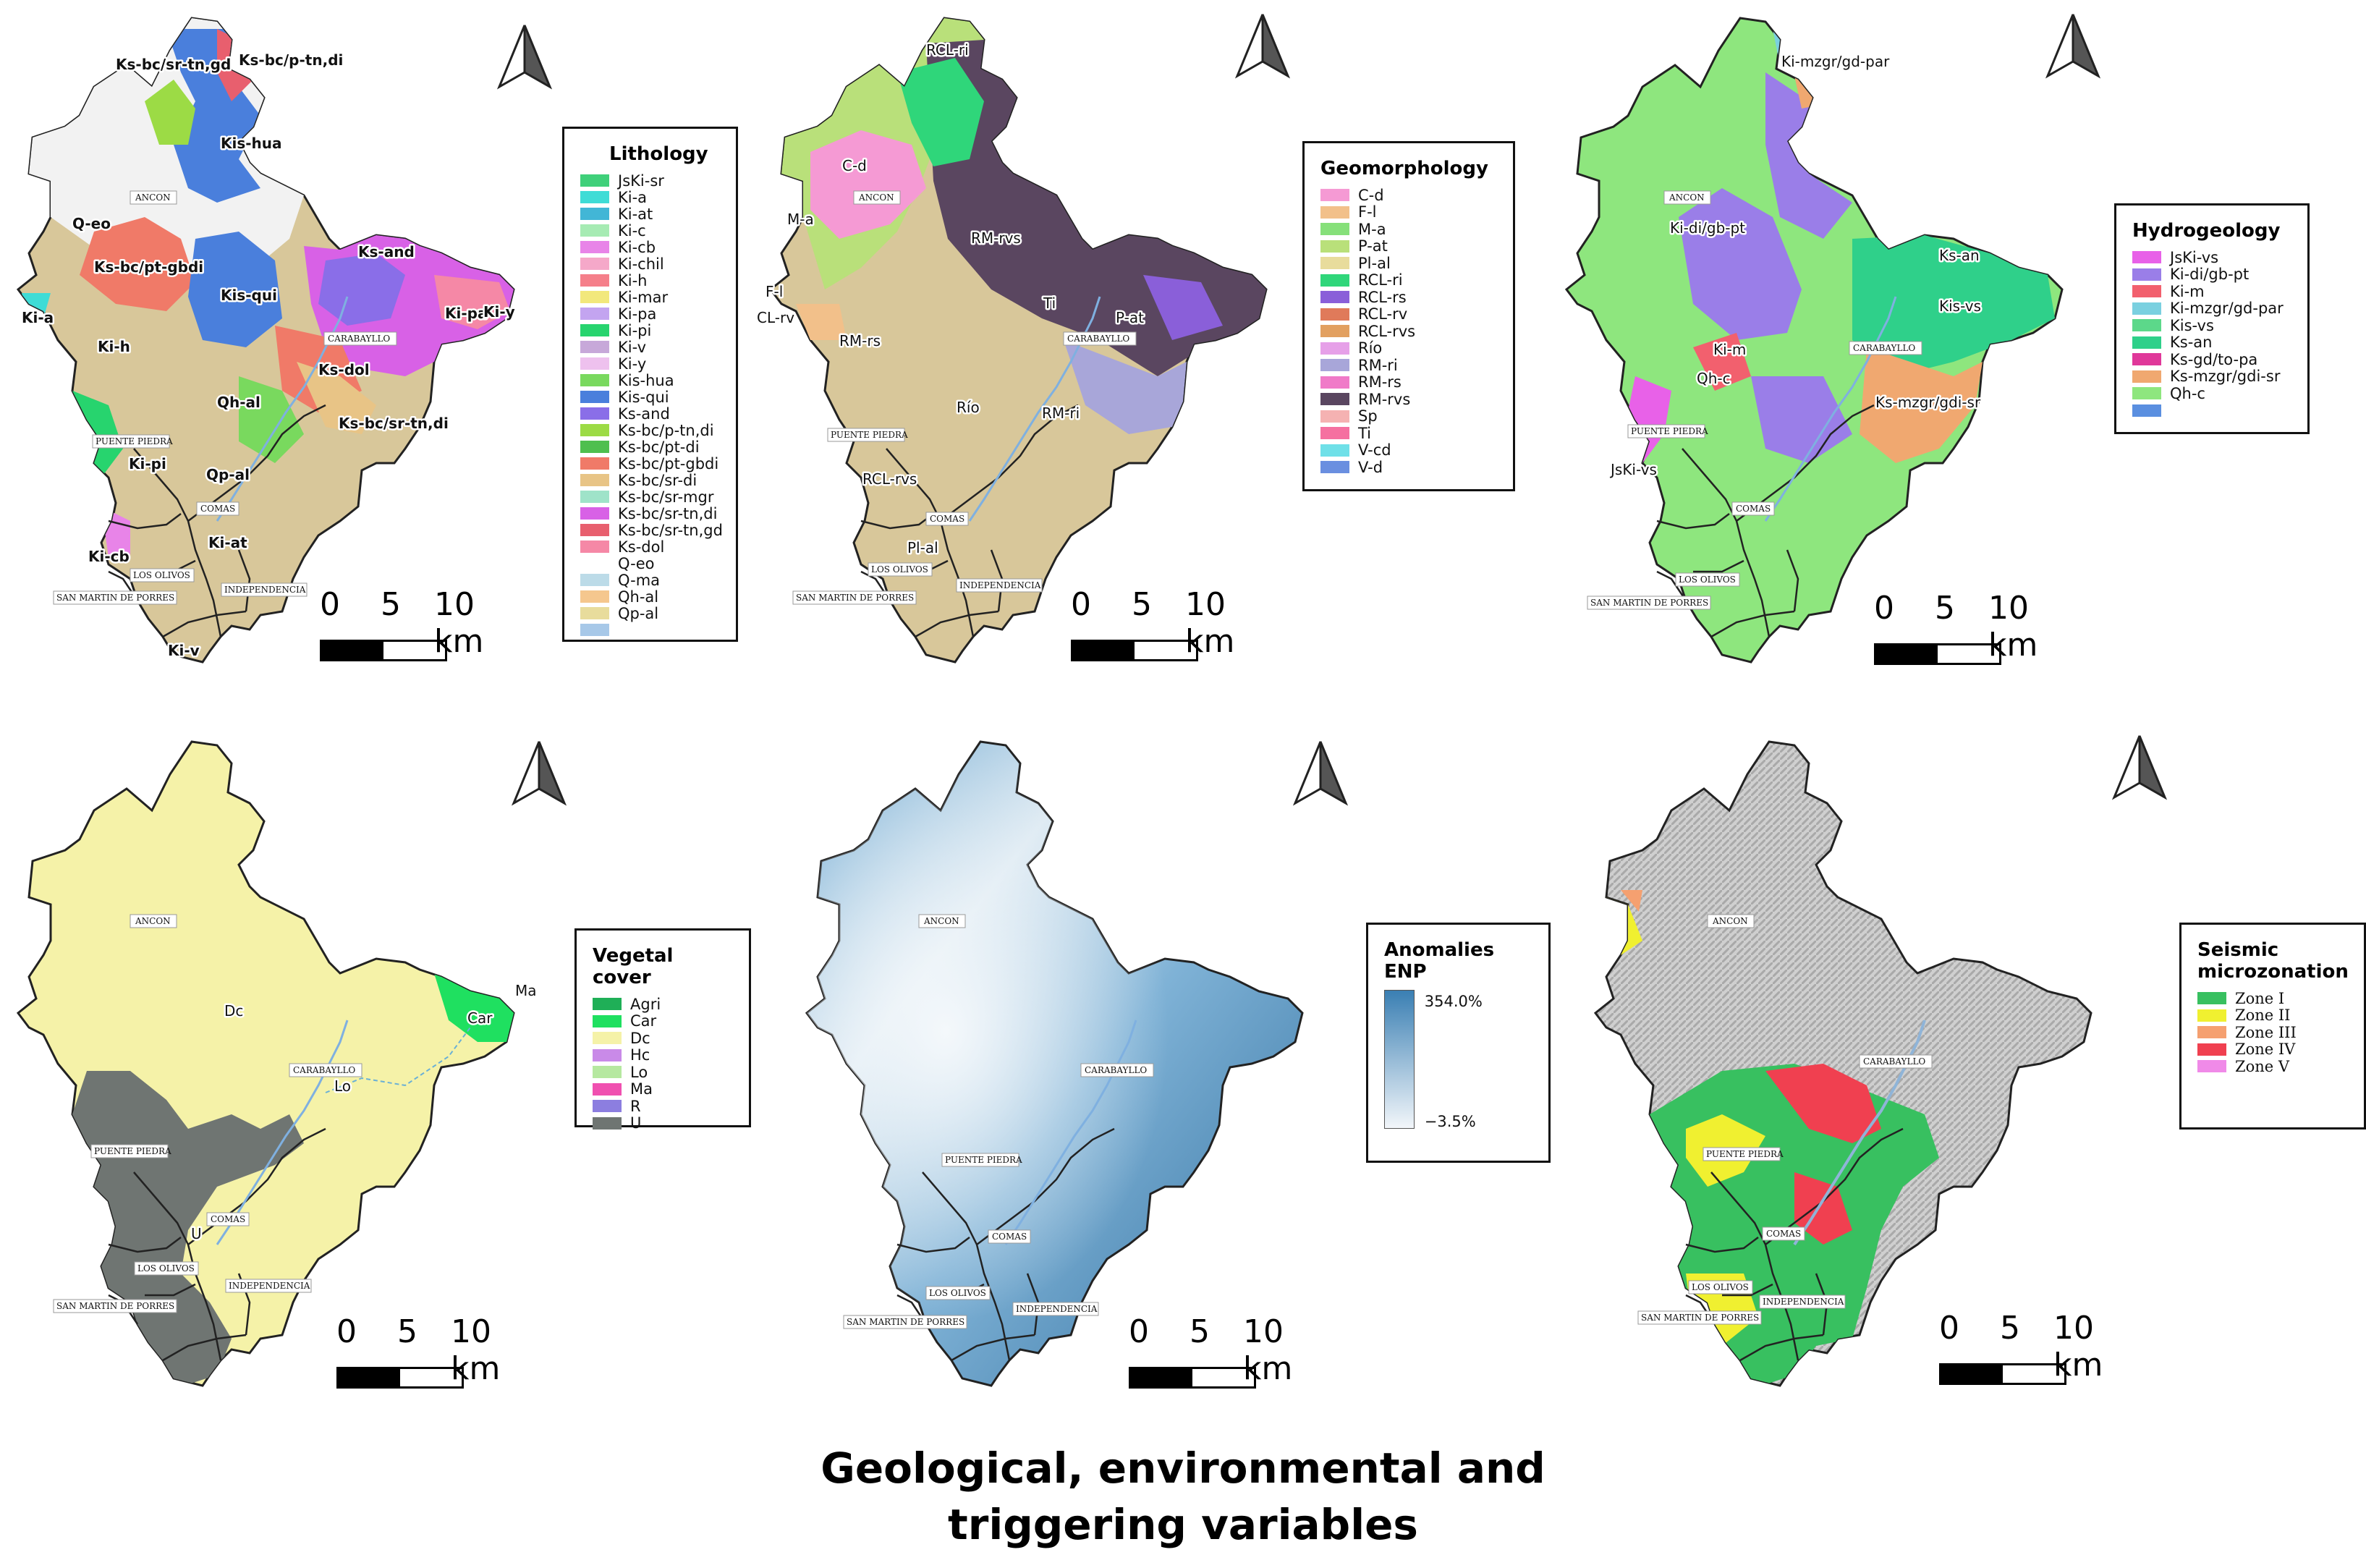 Image resolution: width=2366 pixels, height=1568 pixels. Describe the element at coordinates (91, 223) in the screenshot. I see `label-q-eo: Q-eo` at that location.